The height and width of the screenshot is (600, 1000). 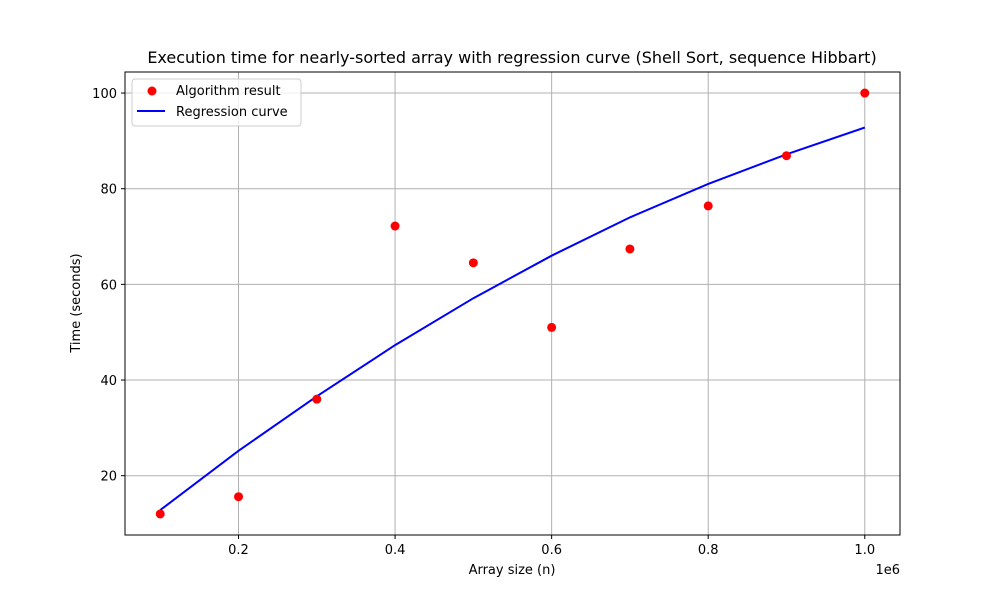 I want to click on x-axis-label: Array size (n), so click(x=512, y=570).